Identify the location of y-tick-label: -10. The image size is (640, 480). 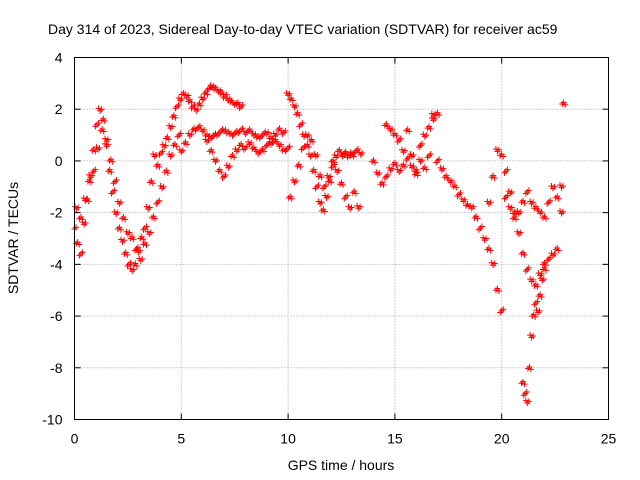
(52, 420).